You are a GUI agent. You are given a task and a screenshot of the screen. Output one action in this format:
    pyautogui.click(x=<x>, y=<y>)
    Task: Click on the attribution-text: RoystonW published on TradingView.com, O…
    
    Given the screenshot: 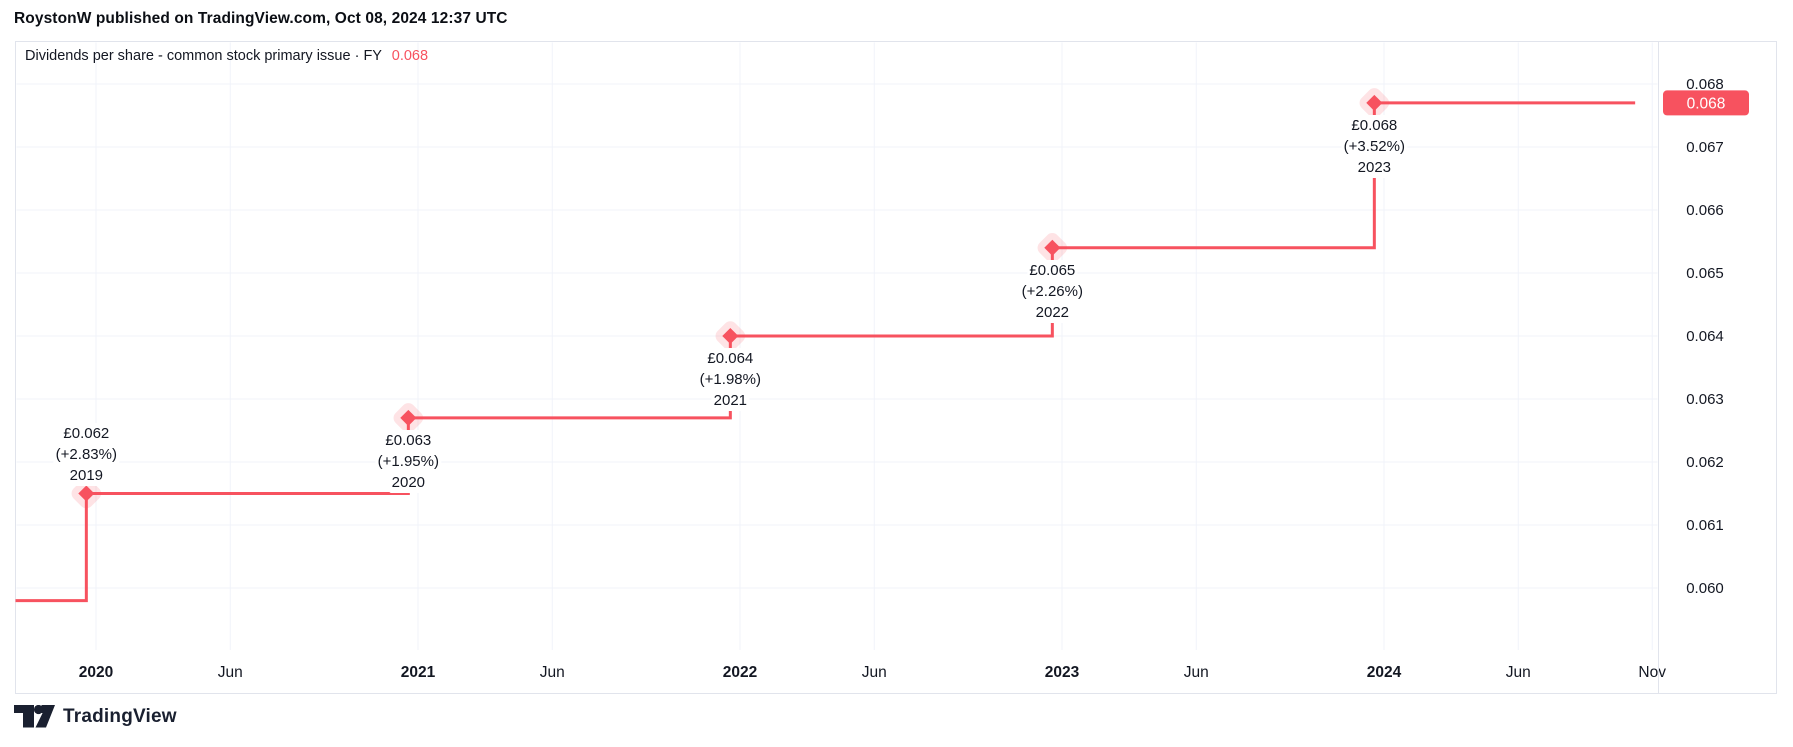 What is the action you would take?
    pyautogui.click(x=261, y=18)
    